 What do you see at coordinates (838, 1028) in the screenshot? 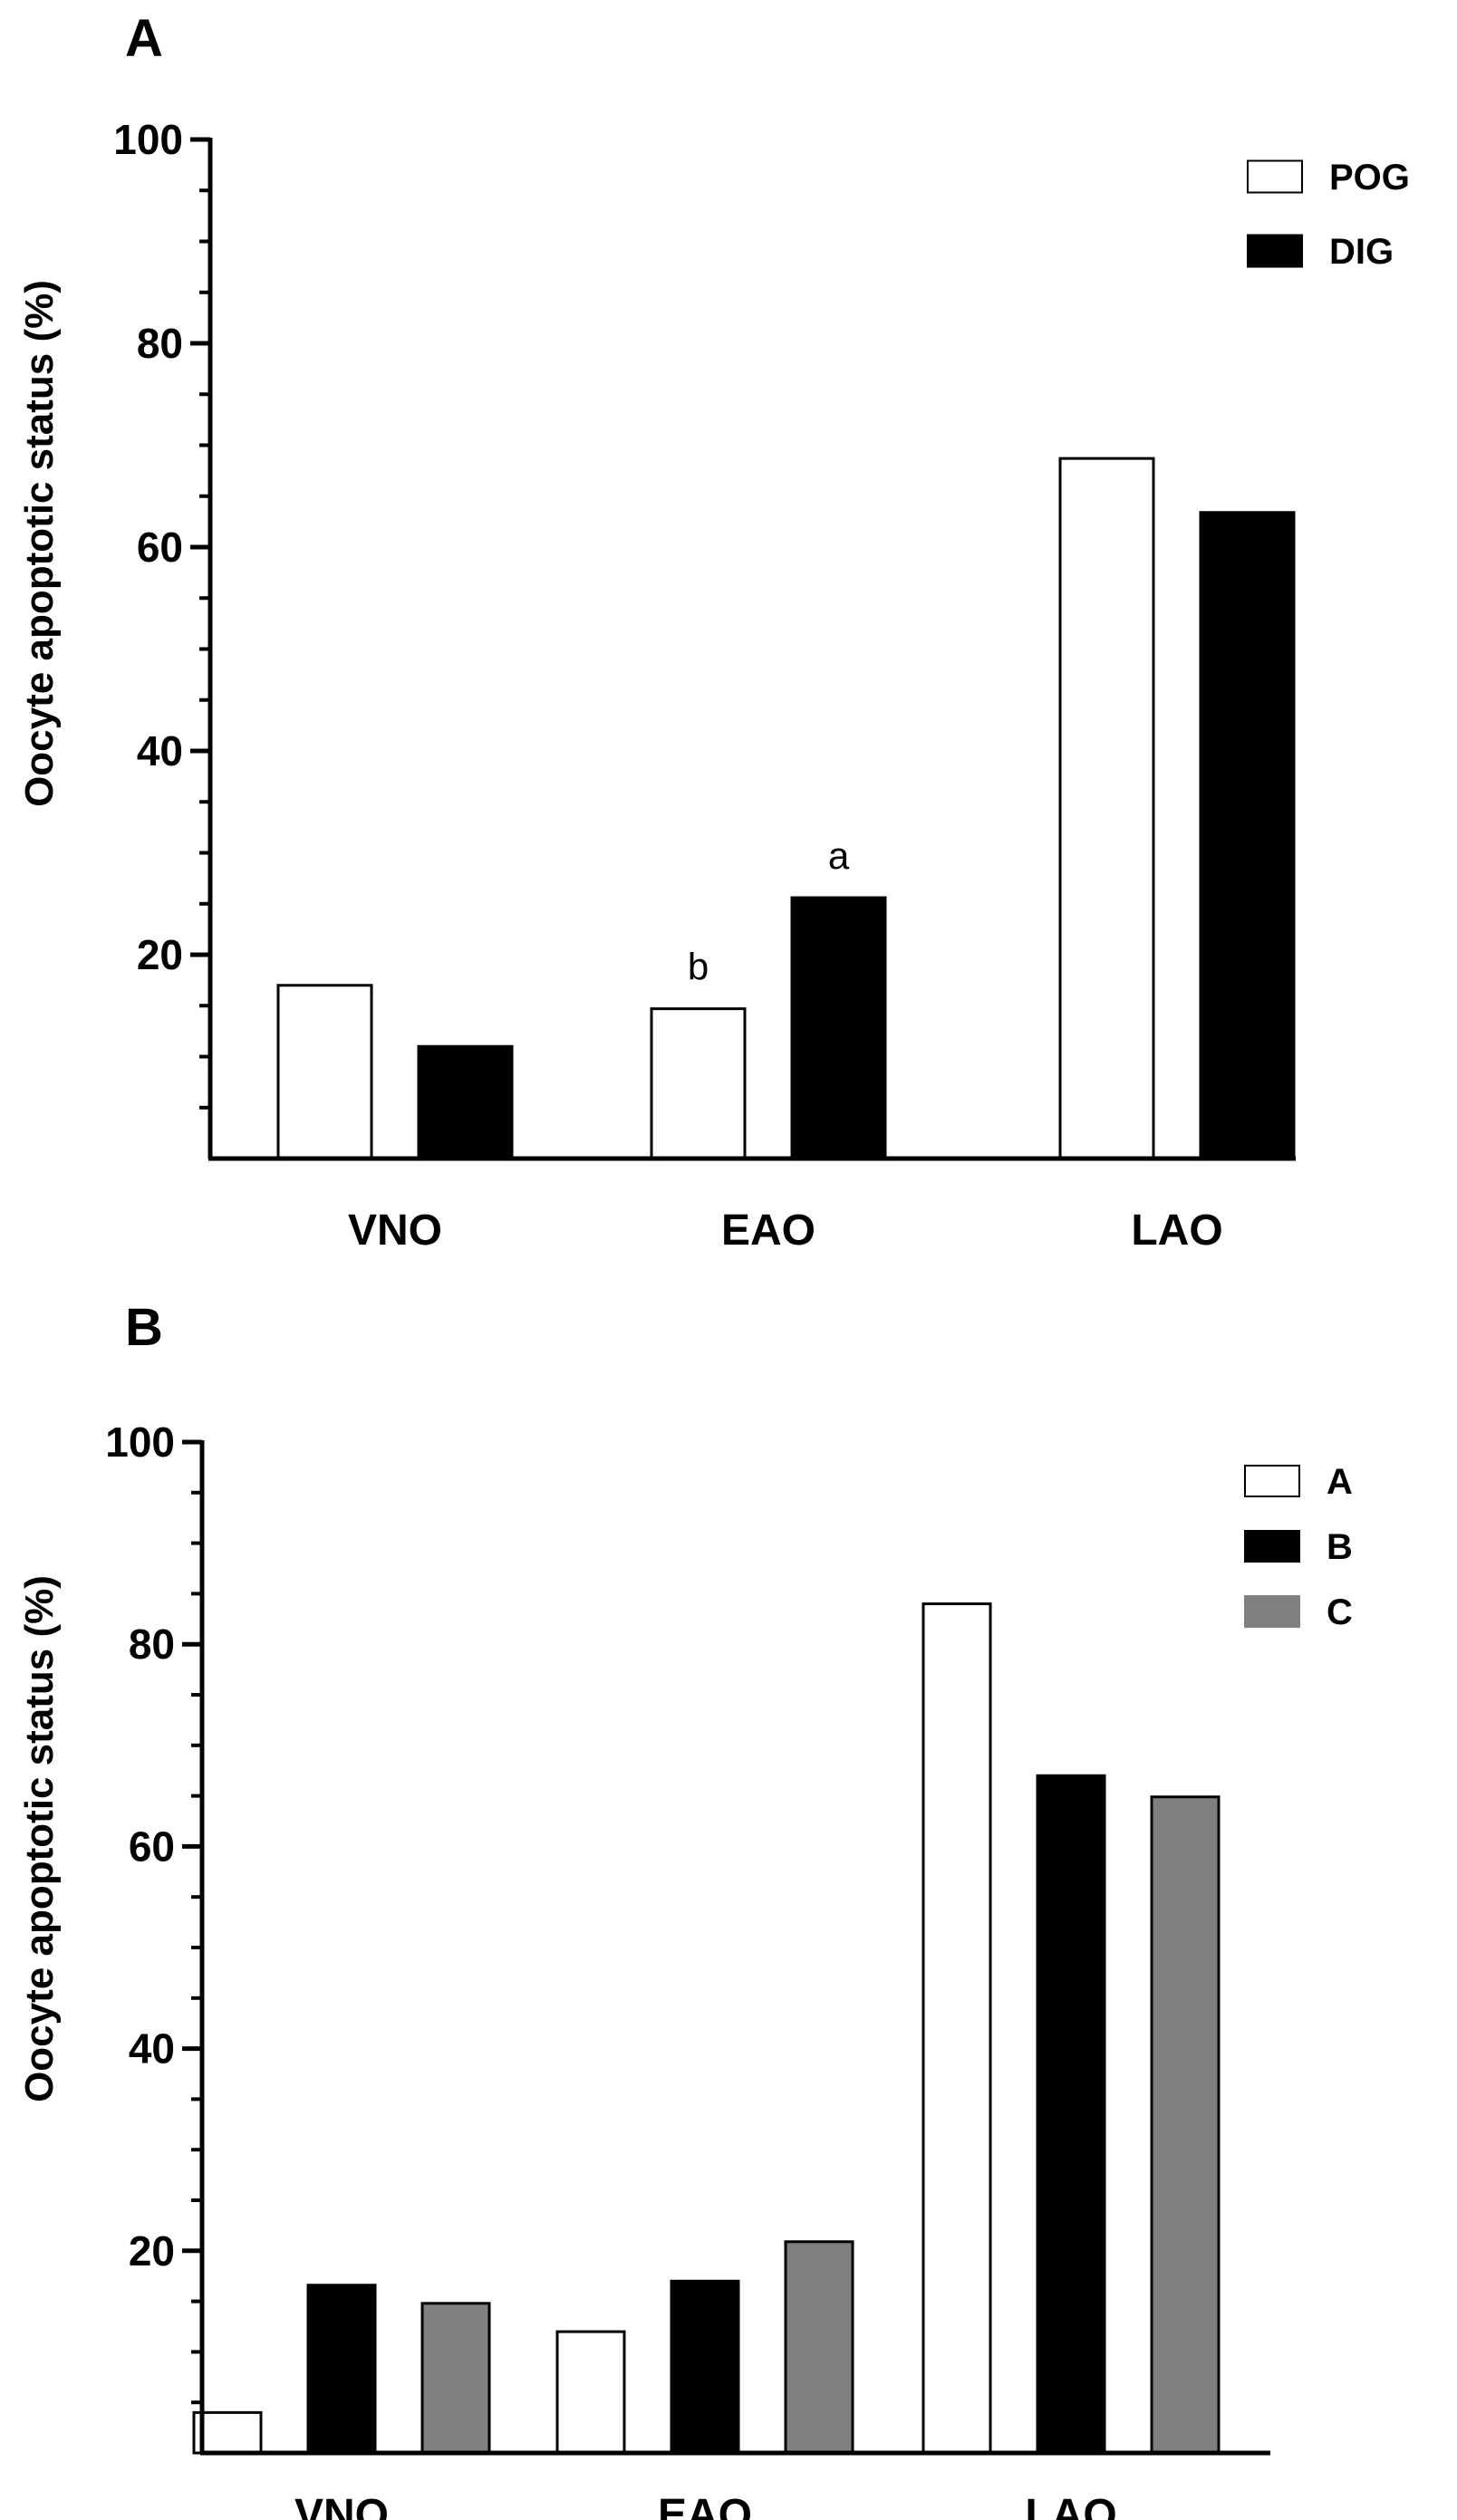
I see `bar-a-eao-dig` at bounding box center [838, 1028].